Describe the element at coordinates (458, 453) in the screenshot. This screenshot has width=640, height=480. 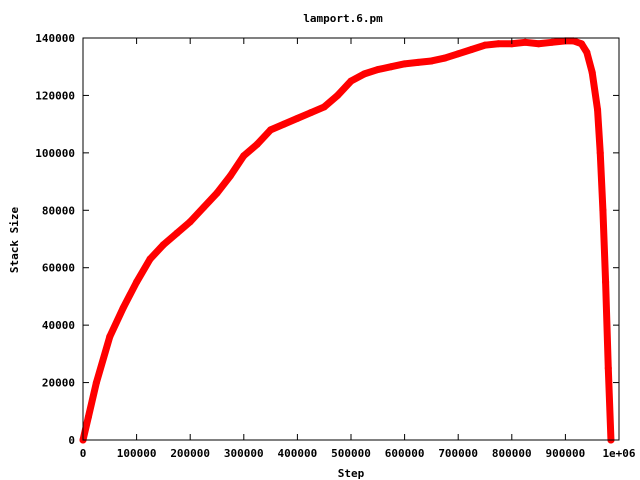
I see `x-tick-label: 700000` at that location.